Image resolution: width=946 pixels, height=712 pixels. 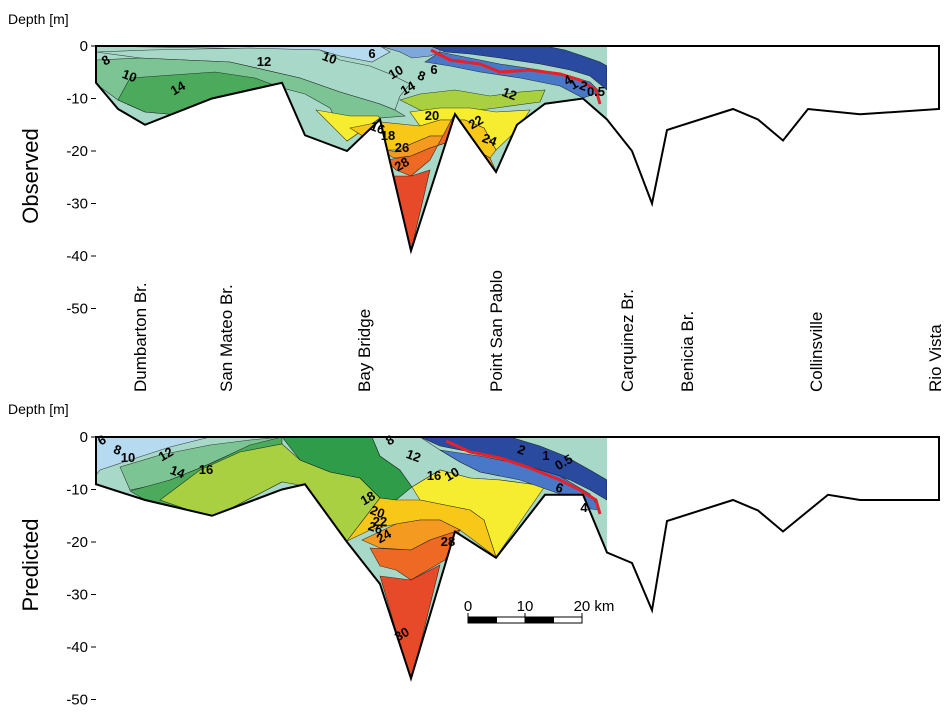 What do you see at coordinates (177, 471) in the screenshot?
I see `contour-label: 14` at bounding box center [177, 471].